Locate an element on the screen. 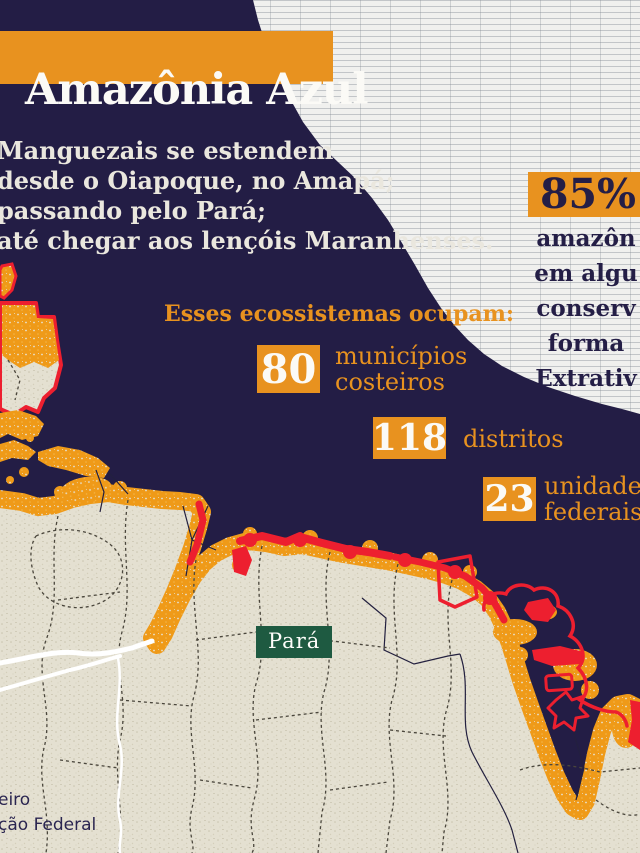 Image resolution: width=640 pixels, height=853 pixels. intro-line-3: passando pelo Pará; is located at coordinates (133, 210).